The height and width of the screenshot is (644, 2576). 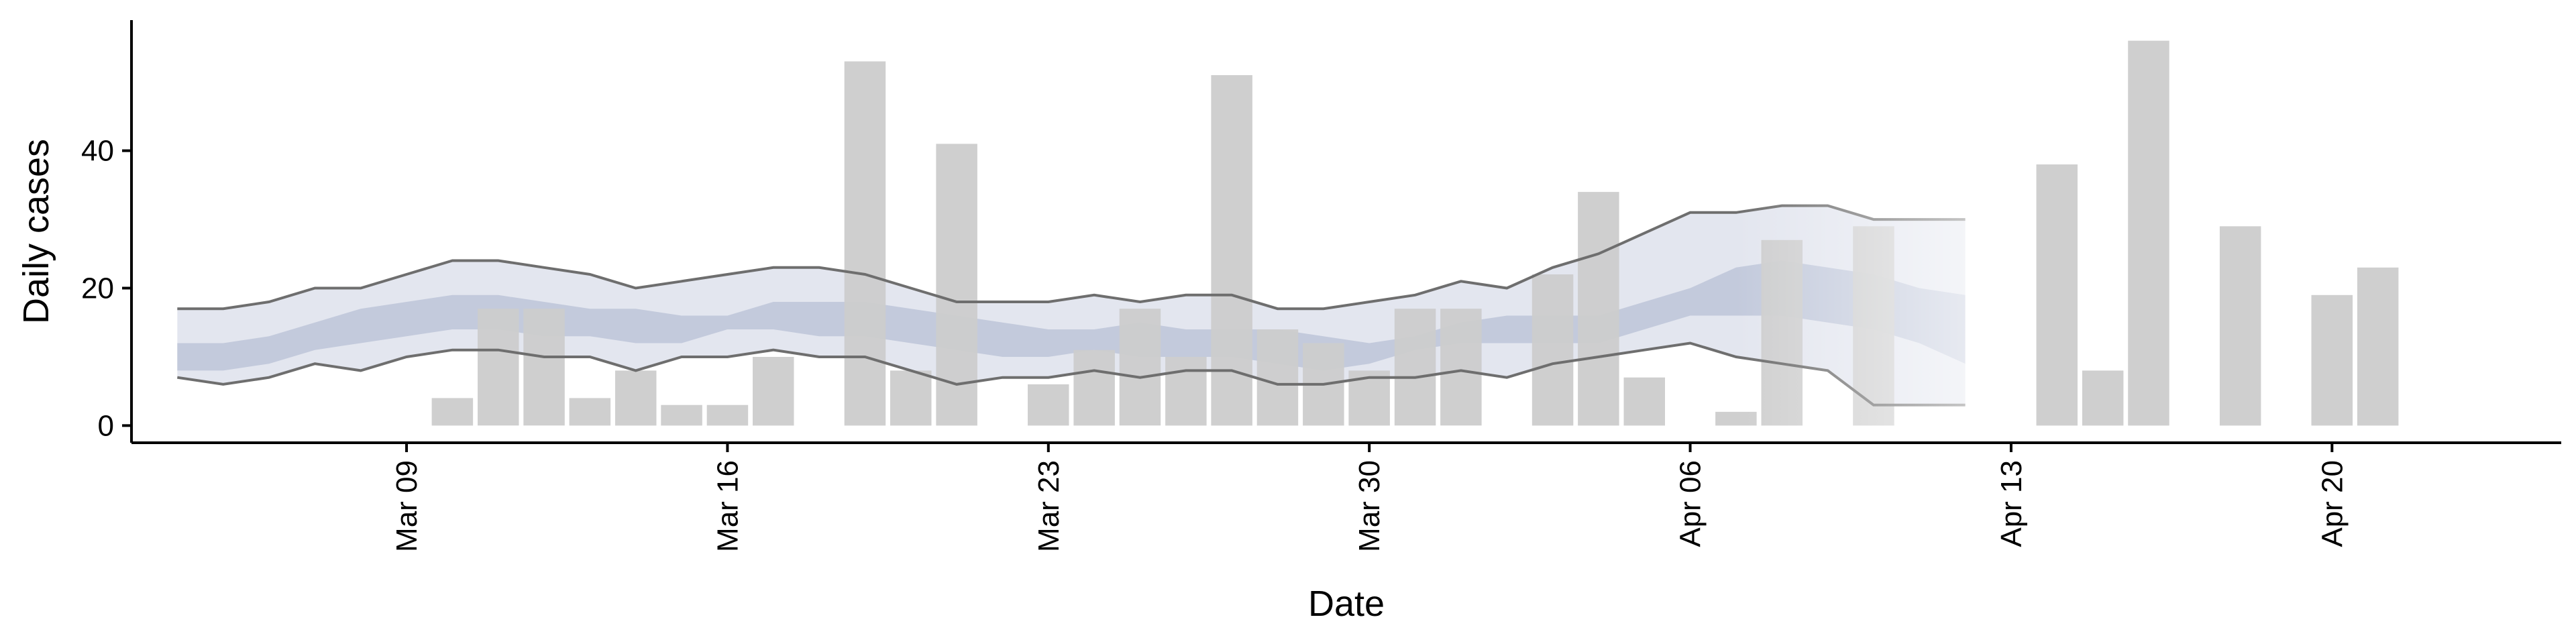 I want to click on projection-fade, so click(x=1851, y=230).